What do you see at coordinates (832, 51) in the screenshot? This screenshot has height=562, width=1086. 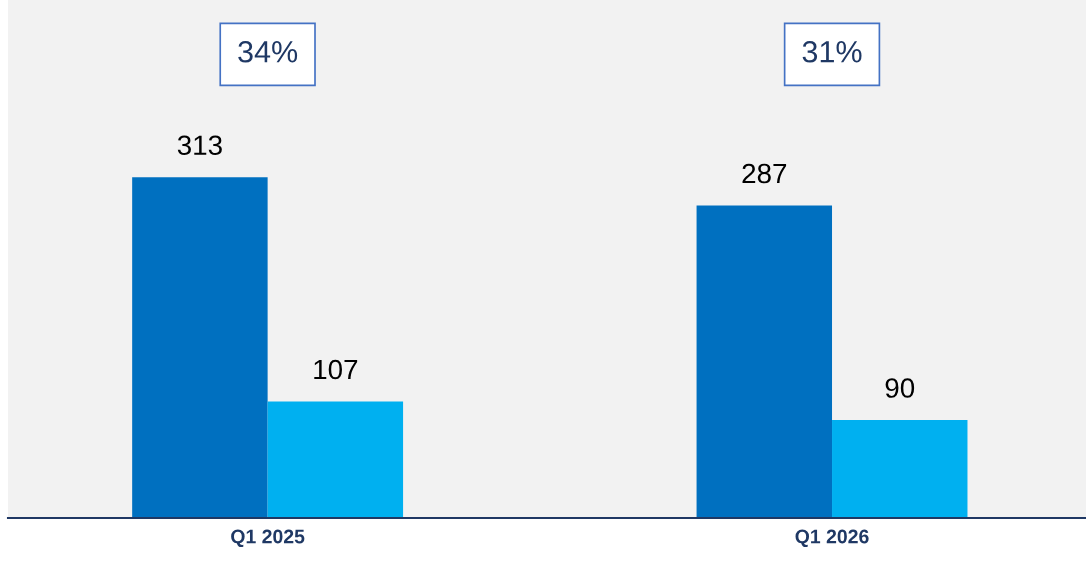 I see `text: 31%` at bounding box center [832, 51].